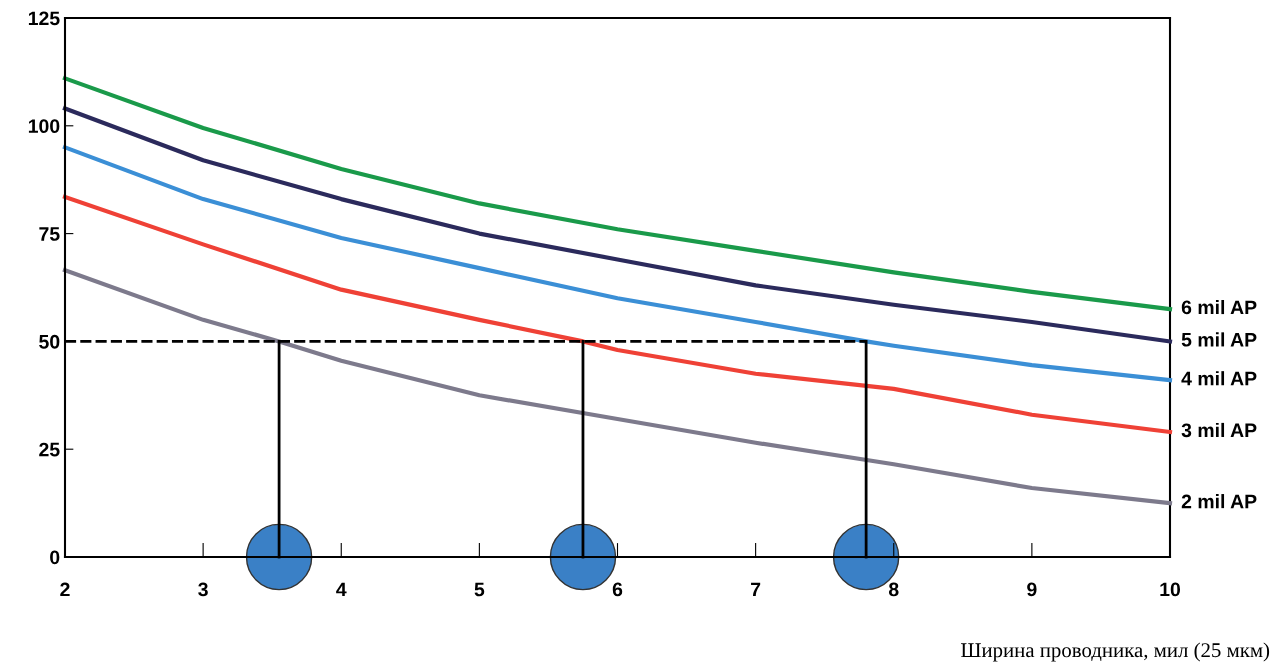 This screenshot has height=662, width=1285. I want to click on y-tick-label: 75, so click(49, 234).